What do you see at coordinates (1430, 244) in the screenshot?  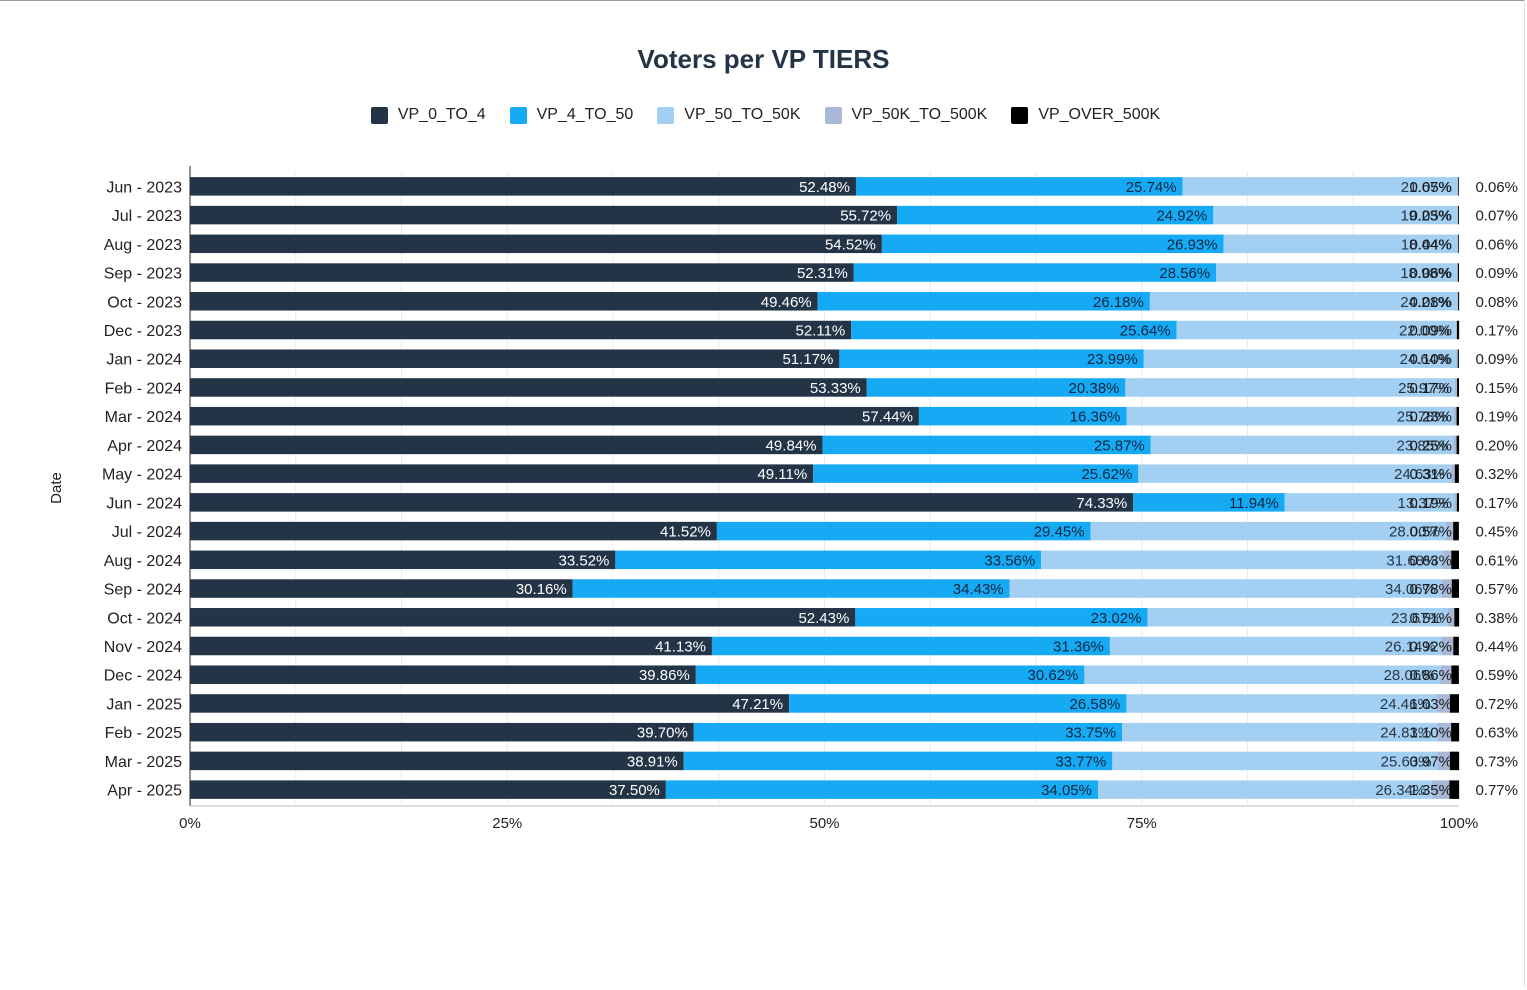 I see `data-label: 0.04%` at bounding box center [1430, 244].